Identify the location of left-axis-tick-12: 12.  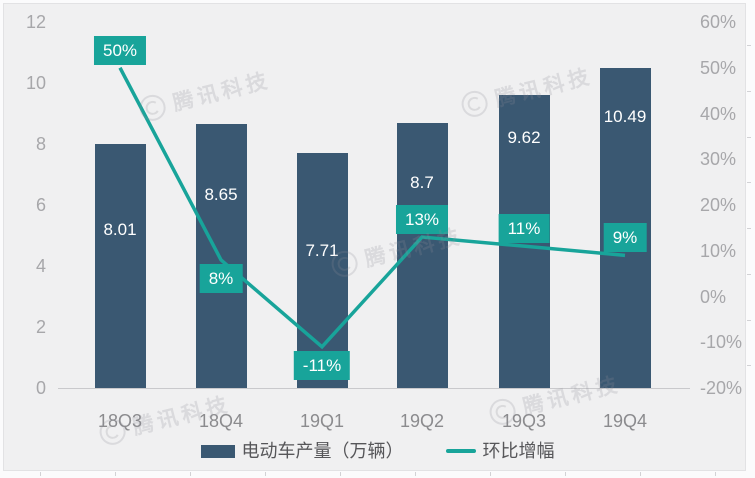
(35, 22).